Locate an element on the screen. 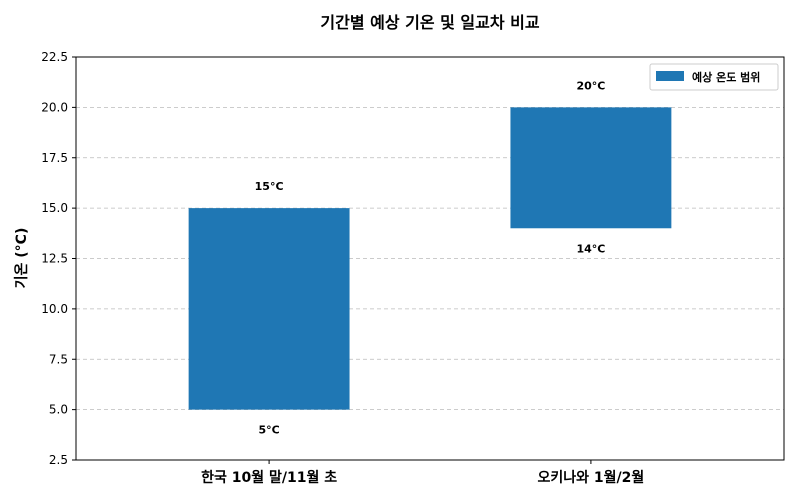 This screenshot has width=800, height=504. x-tick-label: 한국 10월 말/11월 초 is located at coordinates (269, 477).